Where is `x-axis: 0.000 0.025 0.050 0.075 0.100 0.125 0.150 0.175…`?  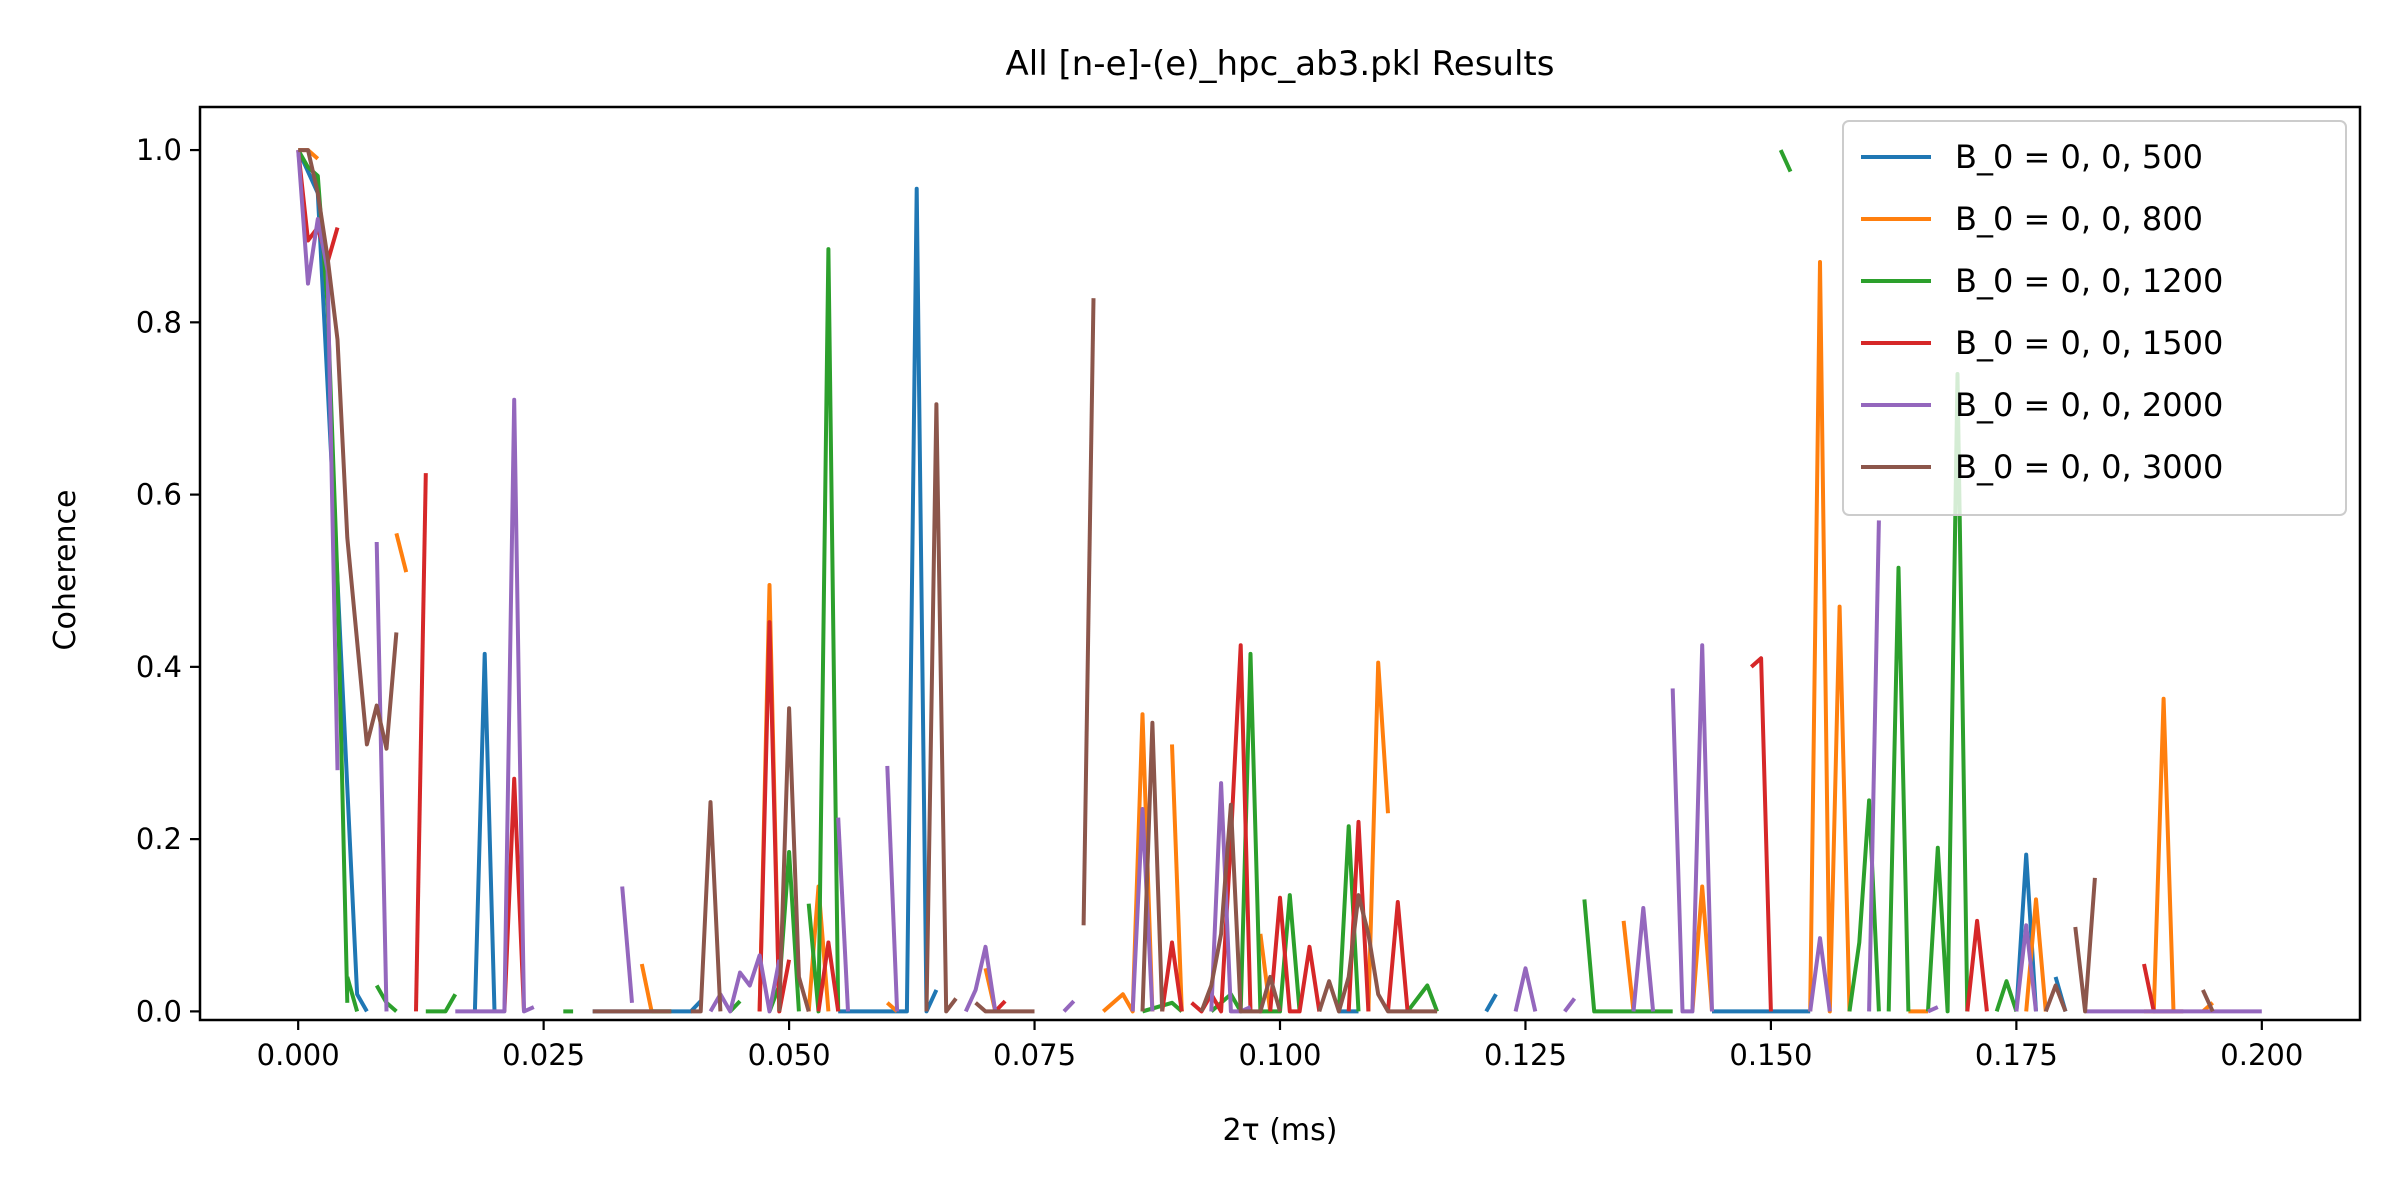
x-axis: 0.000 0.025 0.050 0.075 0.100 0.125 0.150 0.175… is located at coordinates (1280, 1046).